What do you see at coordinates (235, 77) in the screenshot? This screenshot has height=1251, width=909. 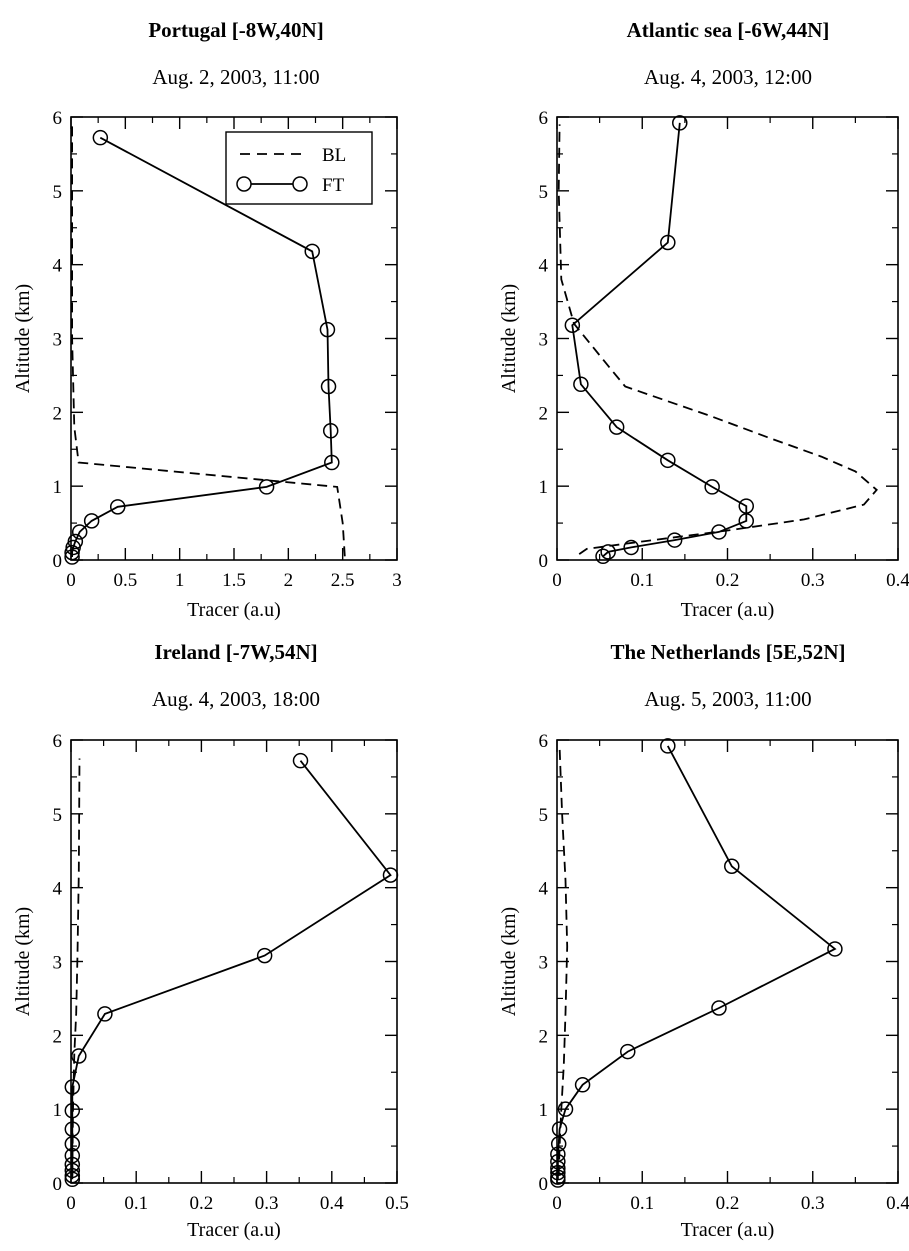 I see `chart-subtitle: Aug. 2, 2003, 11:00` at bounding box center [235, 77].